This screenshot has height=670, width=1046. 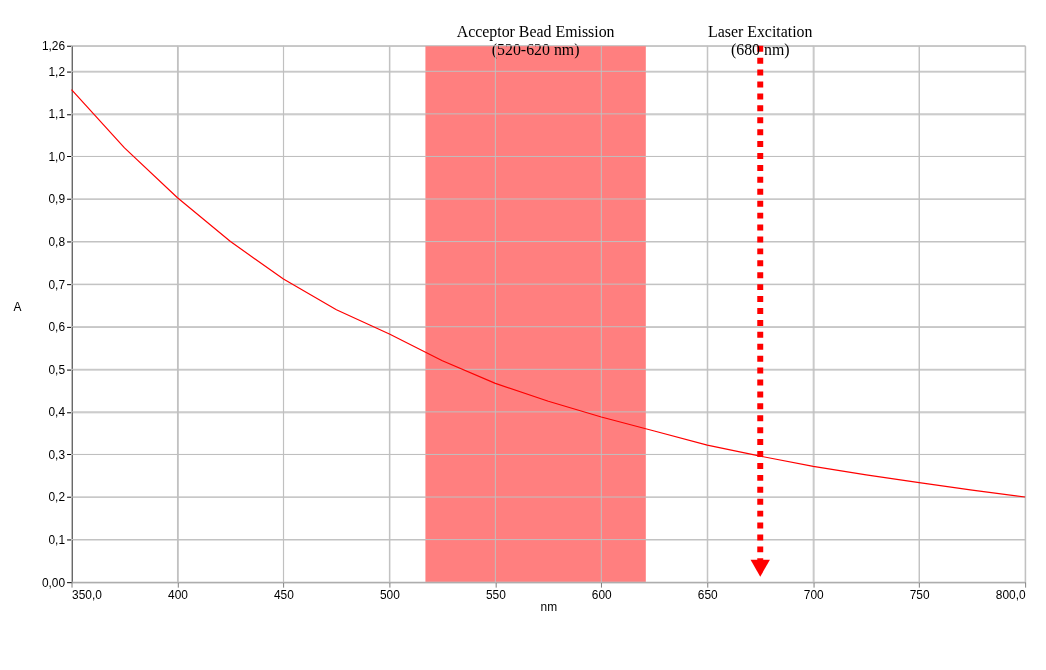 I want to click on x-tick-label: 700, so click(x=814, y=594).